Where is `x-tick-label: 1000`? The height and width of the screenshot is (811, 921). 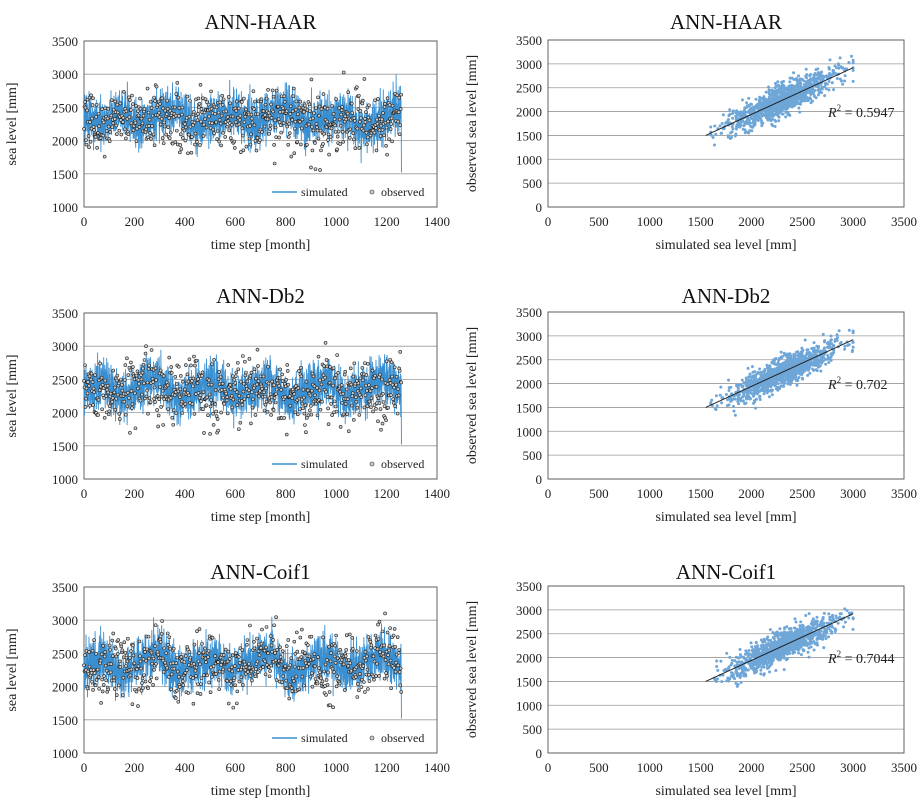 x-tick-label: 1000 is located at coordinates (336, 493).